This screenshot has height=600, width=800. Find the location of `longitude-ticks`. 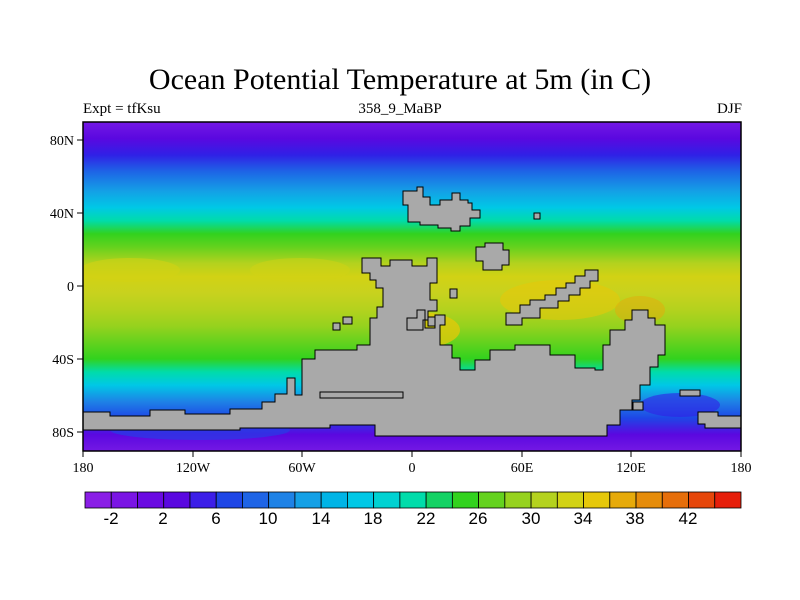

longitude-ticks is located at coordinates (412, 454).